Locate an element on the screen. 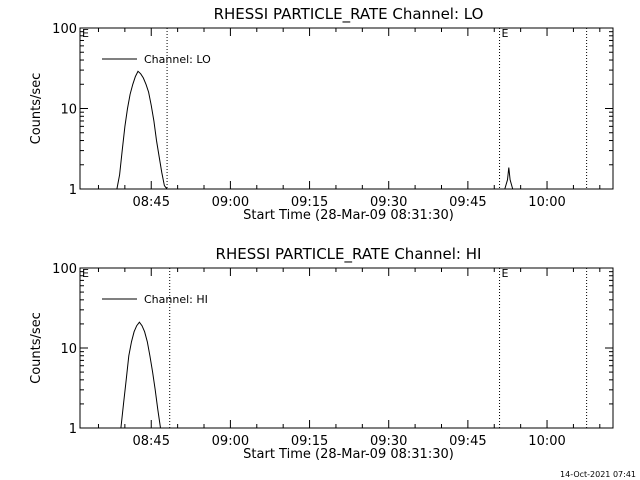  footer-timestamp: 14-Oct-2021 07:41 is located at coordinates (598, 474).